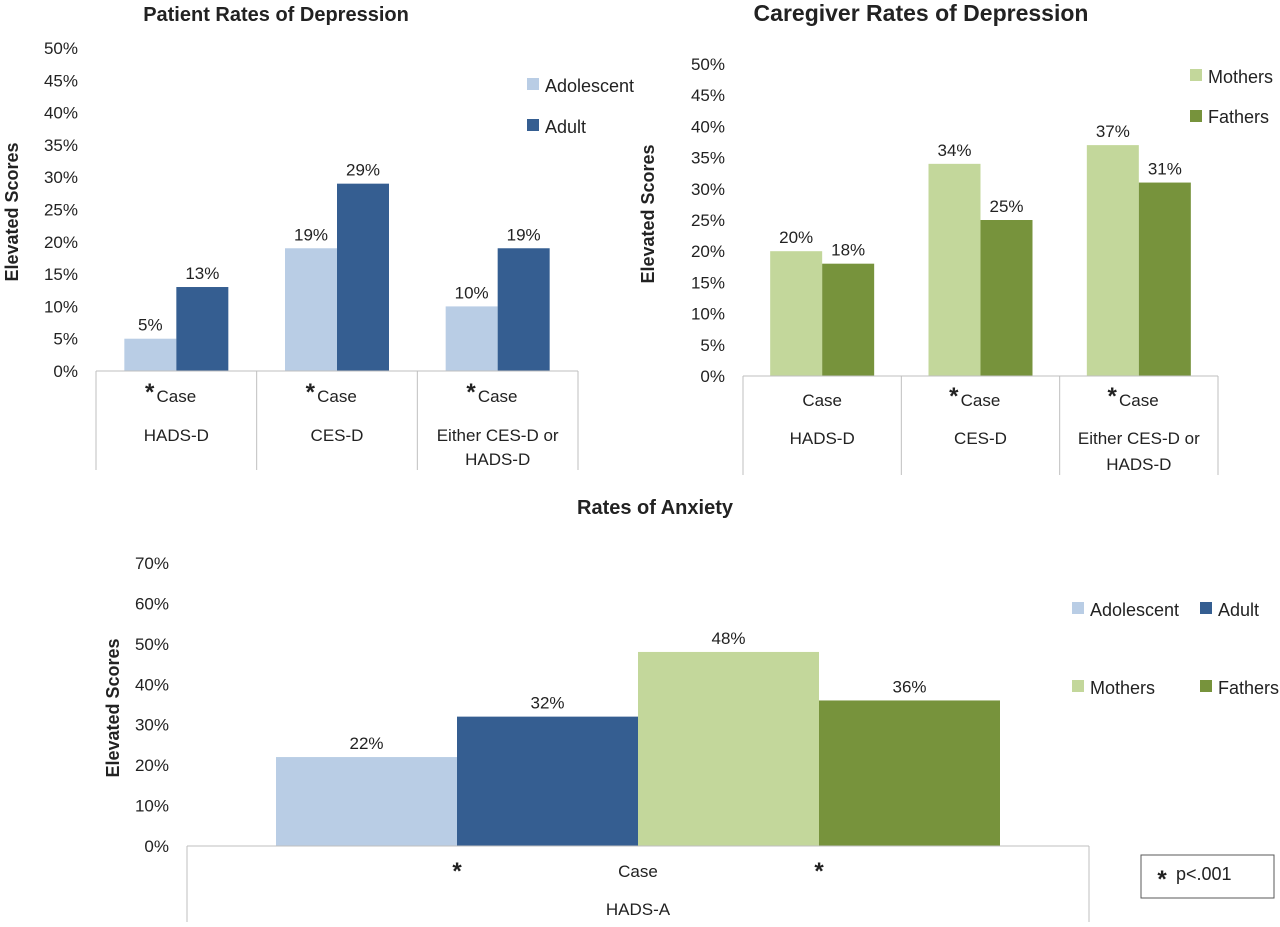 This screenshot has height=927, width=1280. I want to click on data-label: 22%, so click(366, 743).